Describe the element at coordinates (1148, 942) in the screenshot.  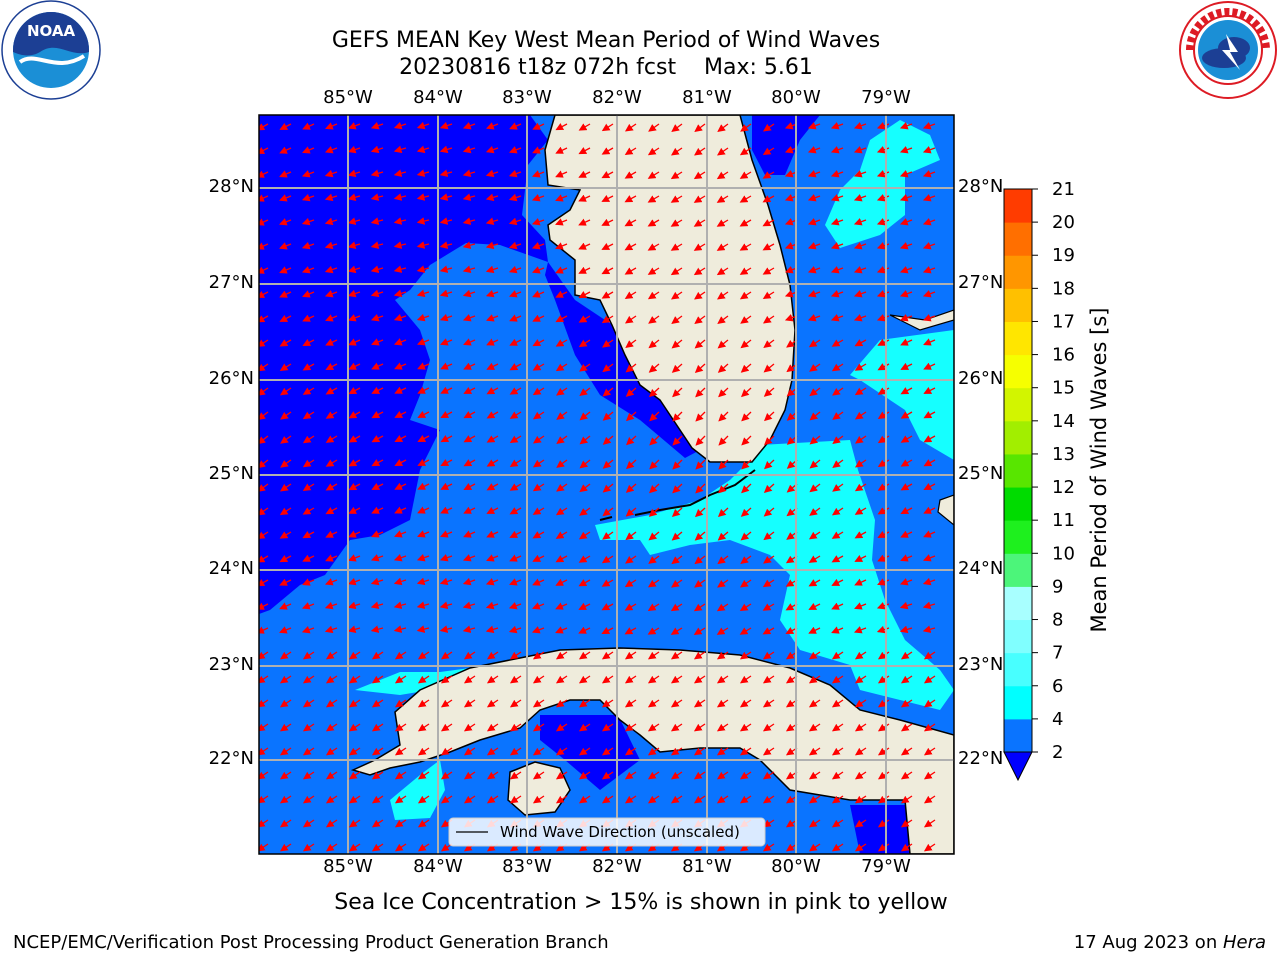
I see `footer-date-text: 17 Aug 2023 on` at that location.